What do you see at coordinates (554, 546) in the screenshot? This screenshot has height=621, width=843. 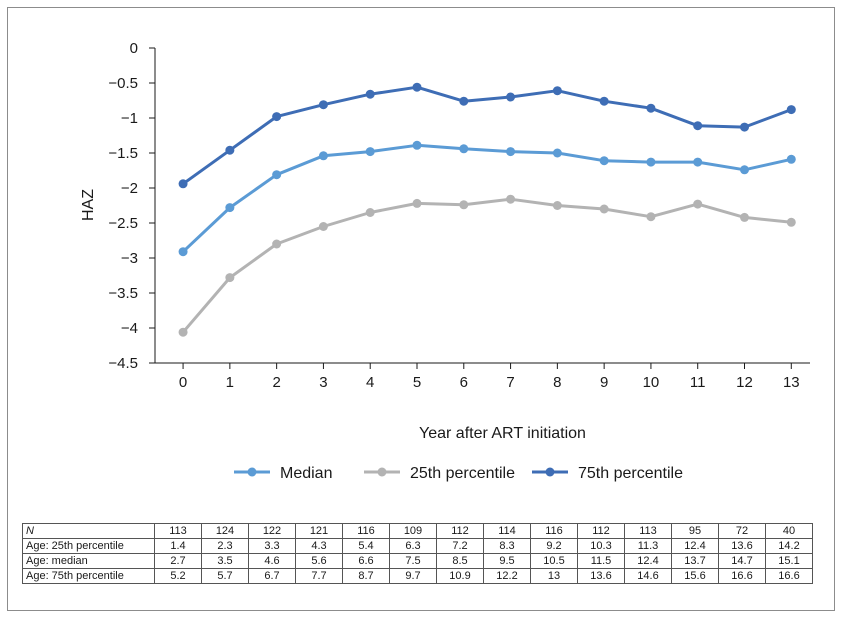 I see `table-cell: 9.2` at bounding box center [554, 546].